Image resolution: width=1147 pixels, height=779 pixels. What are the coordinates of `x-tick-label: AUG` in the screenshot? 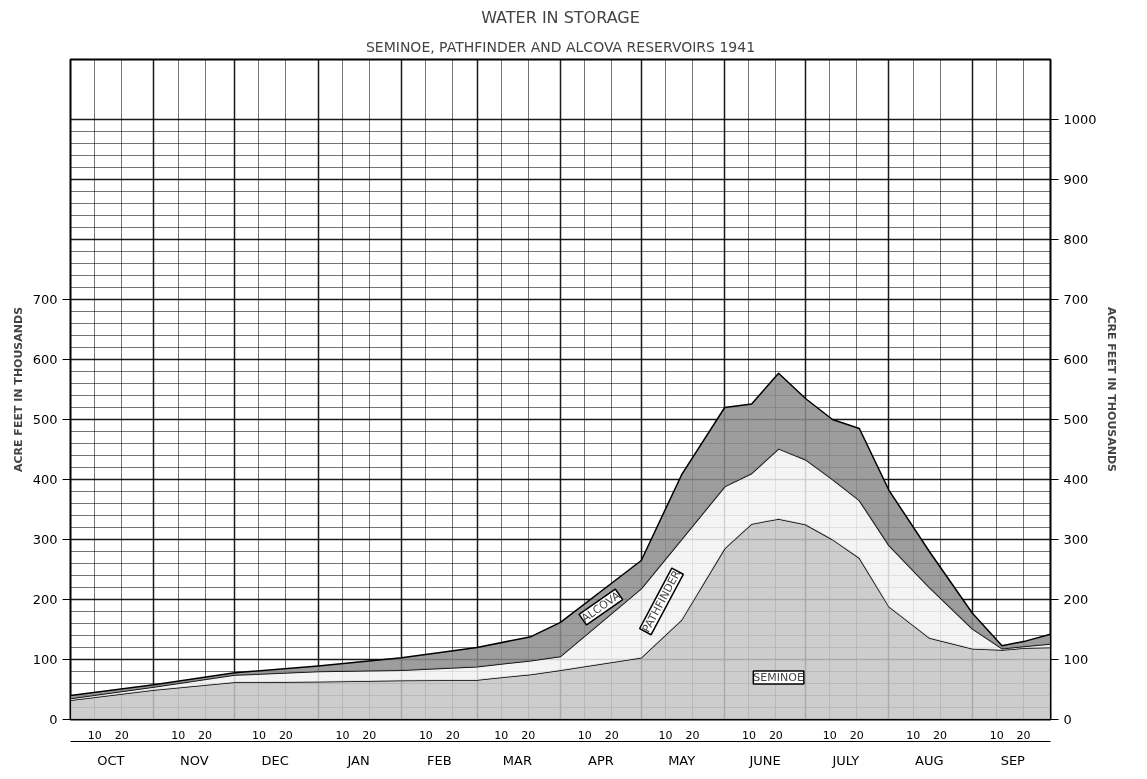 It's located at (929, 760).